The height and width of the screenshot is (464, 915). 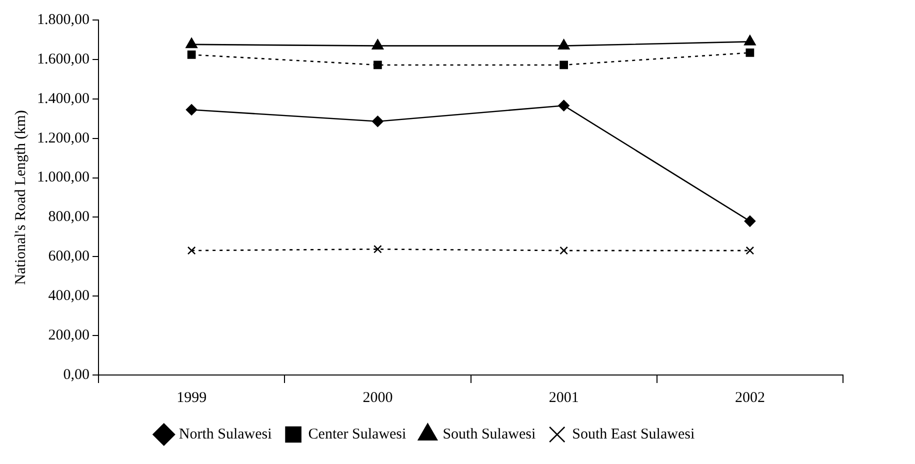 What do you see at coordinates (69, 296) in the screenshot?
I see `y-tick-label: 400,00` at bounding box center [69, 296].